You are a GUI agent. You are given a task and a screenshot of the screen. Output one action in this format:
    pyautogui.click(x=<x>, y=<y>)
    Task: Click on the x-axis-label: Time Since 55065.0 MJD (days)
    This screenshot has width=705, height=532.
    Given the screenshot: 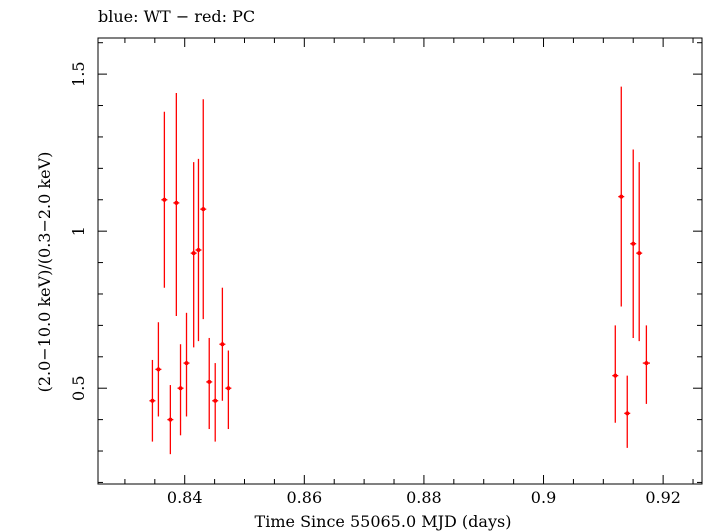 What is the action you would take?
    pyautogui.click(x=383, y=521)
    